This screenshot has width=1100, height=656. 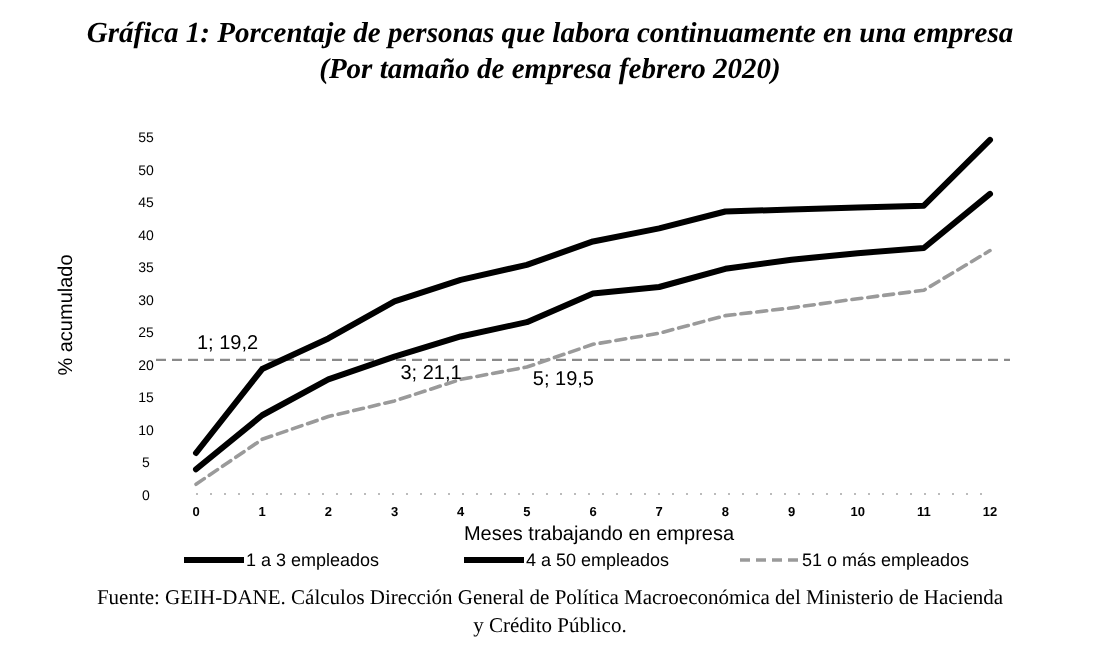 What do you see at coordinates (550, 613) in the screenshot?
I see `source-note: Fuente: GEIH-DANE. Cálculos Dirección General de Política Macroeconómica del Ministerio de Hacienda y Crédito Público.` at bounding box center [550, 613].